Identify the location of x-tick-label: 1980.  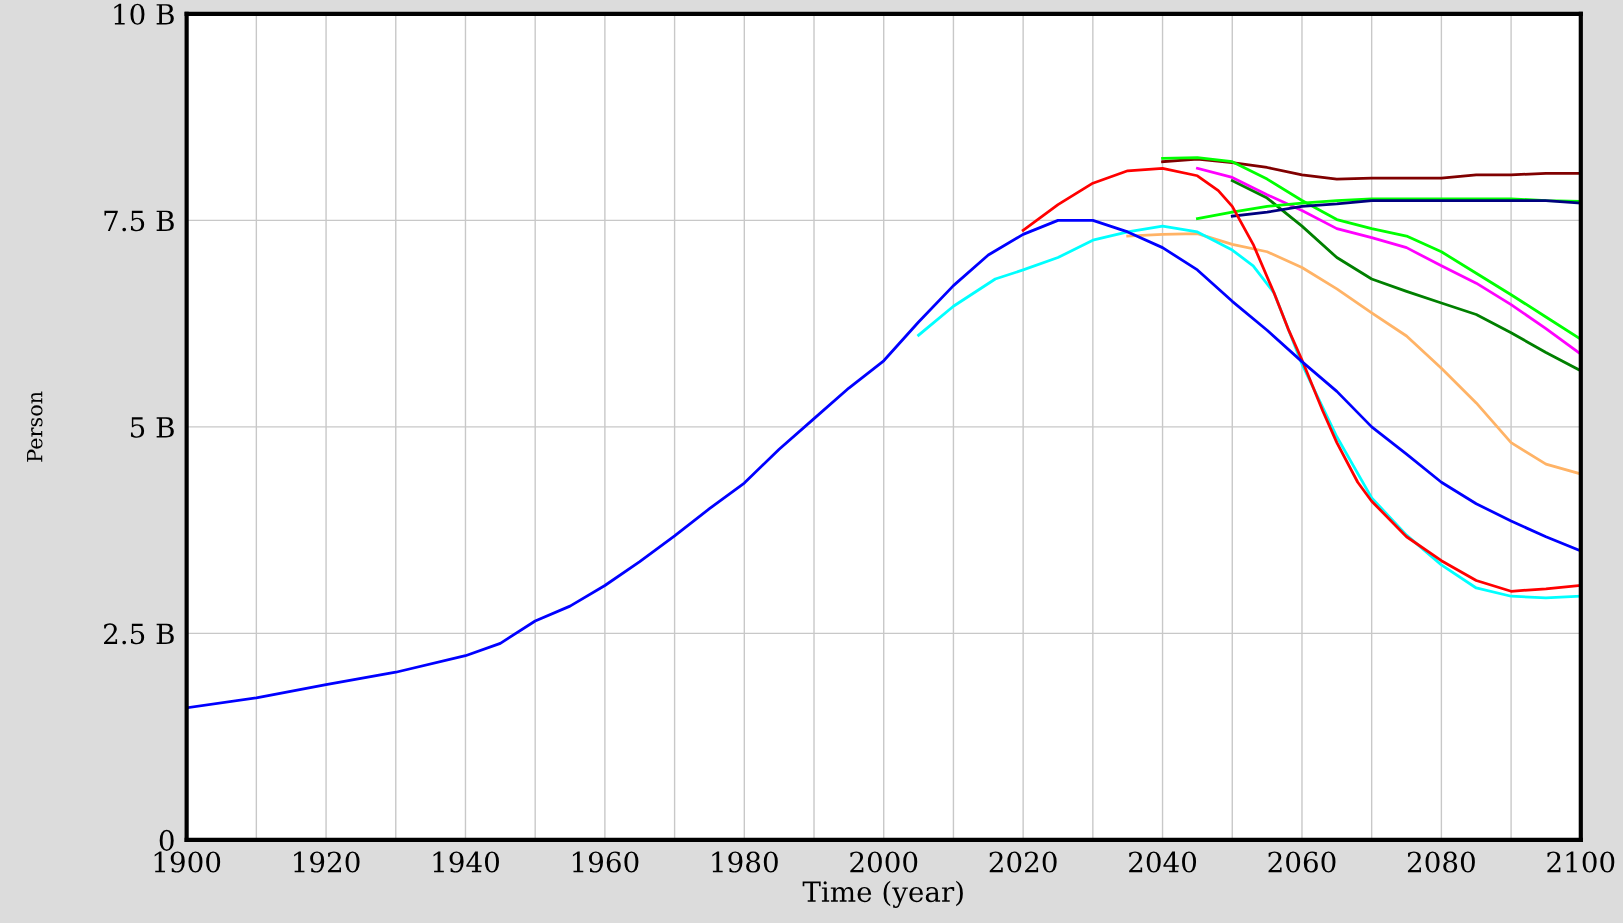
(745, 862).